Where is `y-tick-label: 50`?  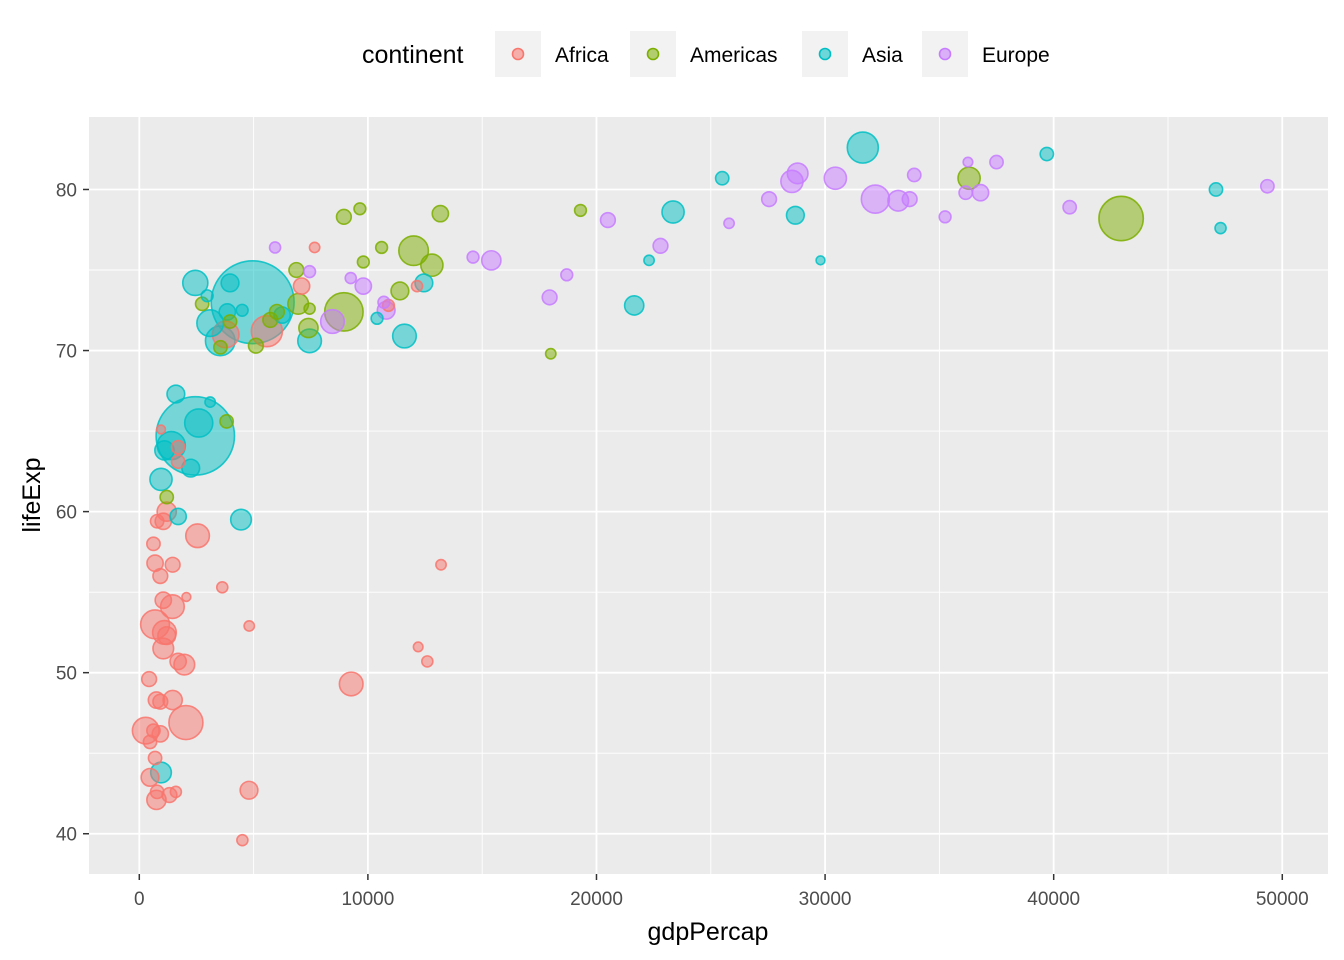 y-tick-label: 50 is located at coordinates (66, 674).